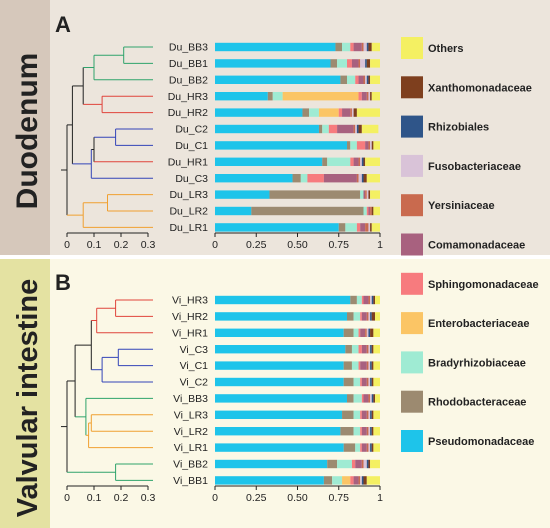 The width and height of the screenshot is (550, 528). What do you see at coordinates (349, 145) in the screenshot?
I see `bar-segment-du-c1-rhodobacteraceae` at bounding box center [349, 145].